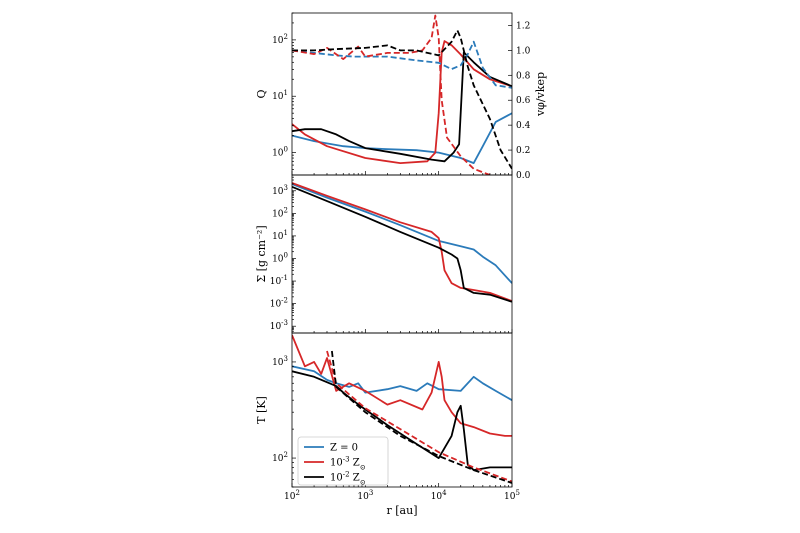 This screenshot has height=533, width=800. Describe the element at coordinates (261, 410) in the screenshot. I see `y-axis-label: T [K]` at that location.